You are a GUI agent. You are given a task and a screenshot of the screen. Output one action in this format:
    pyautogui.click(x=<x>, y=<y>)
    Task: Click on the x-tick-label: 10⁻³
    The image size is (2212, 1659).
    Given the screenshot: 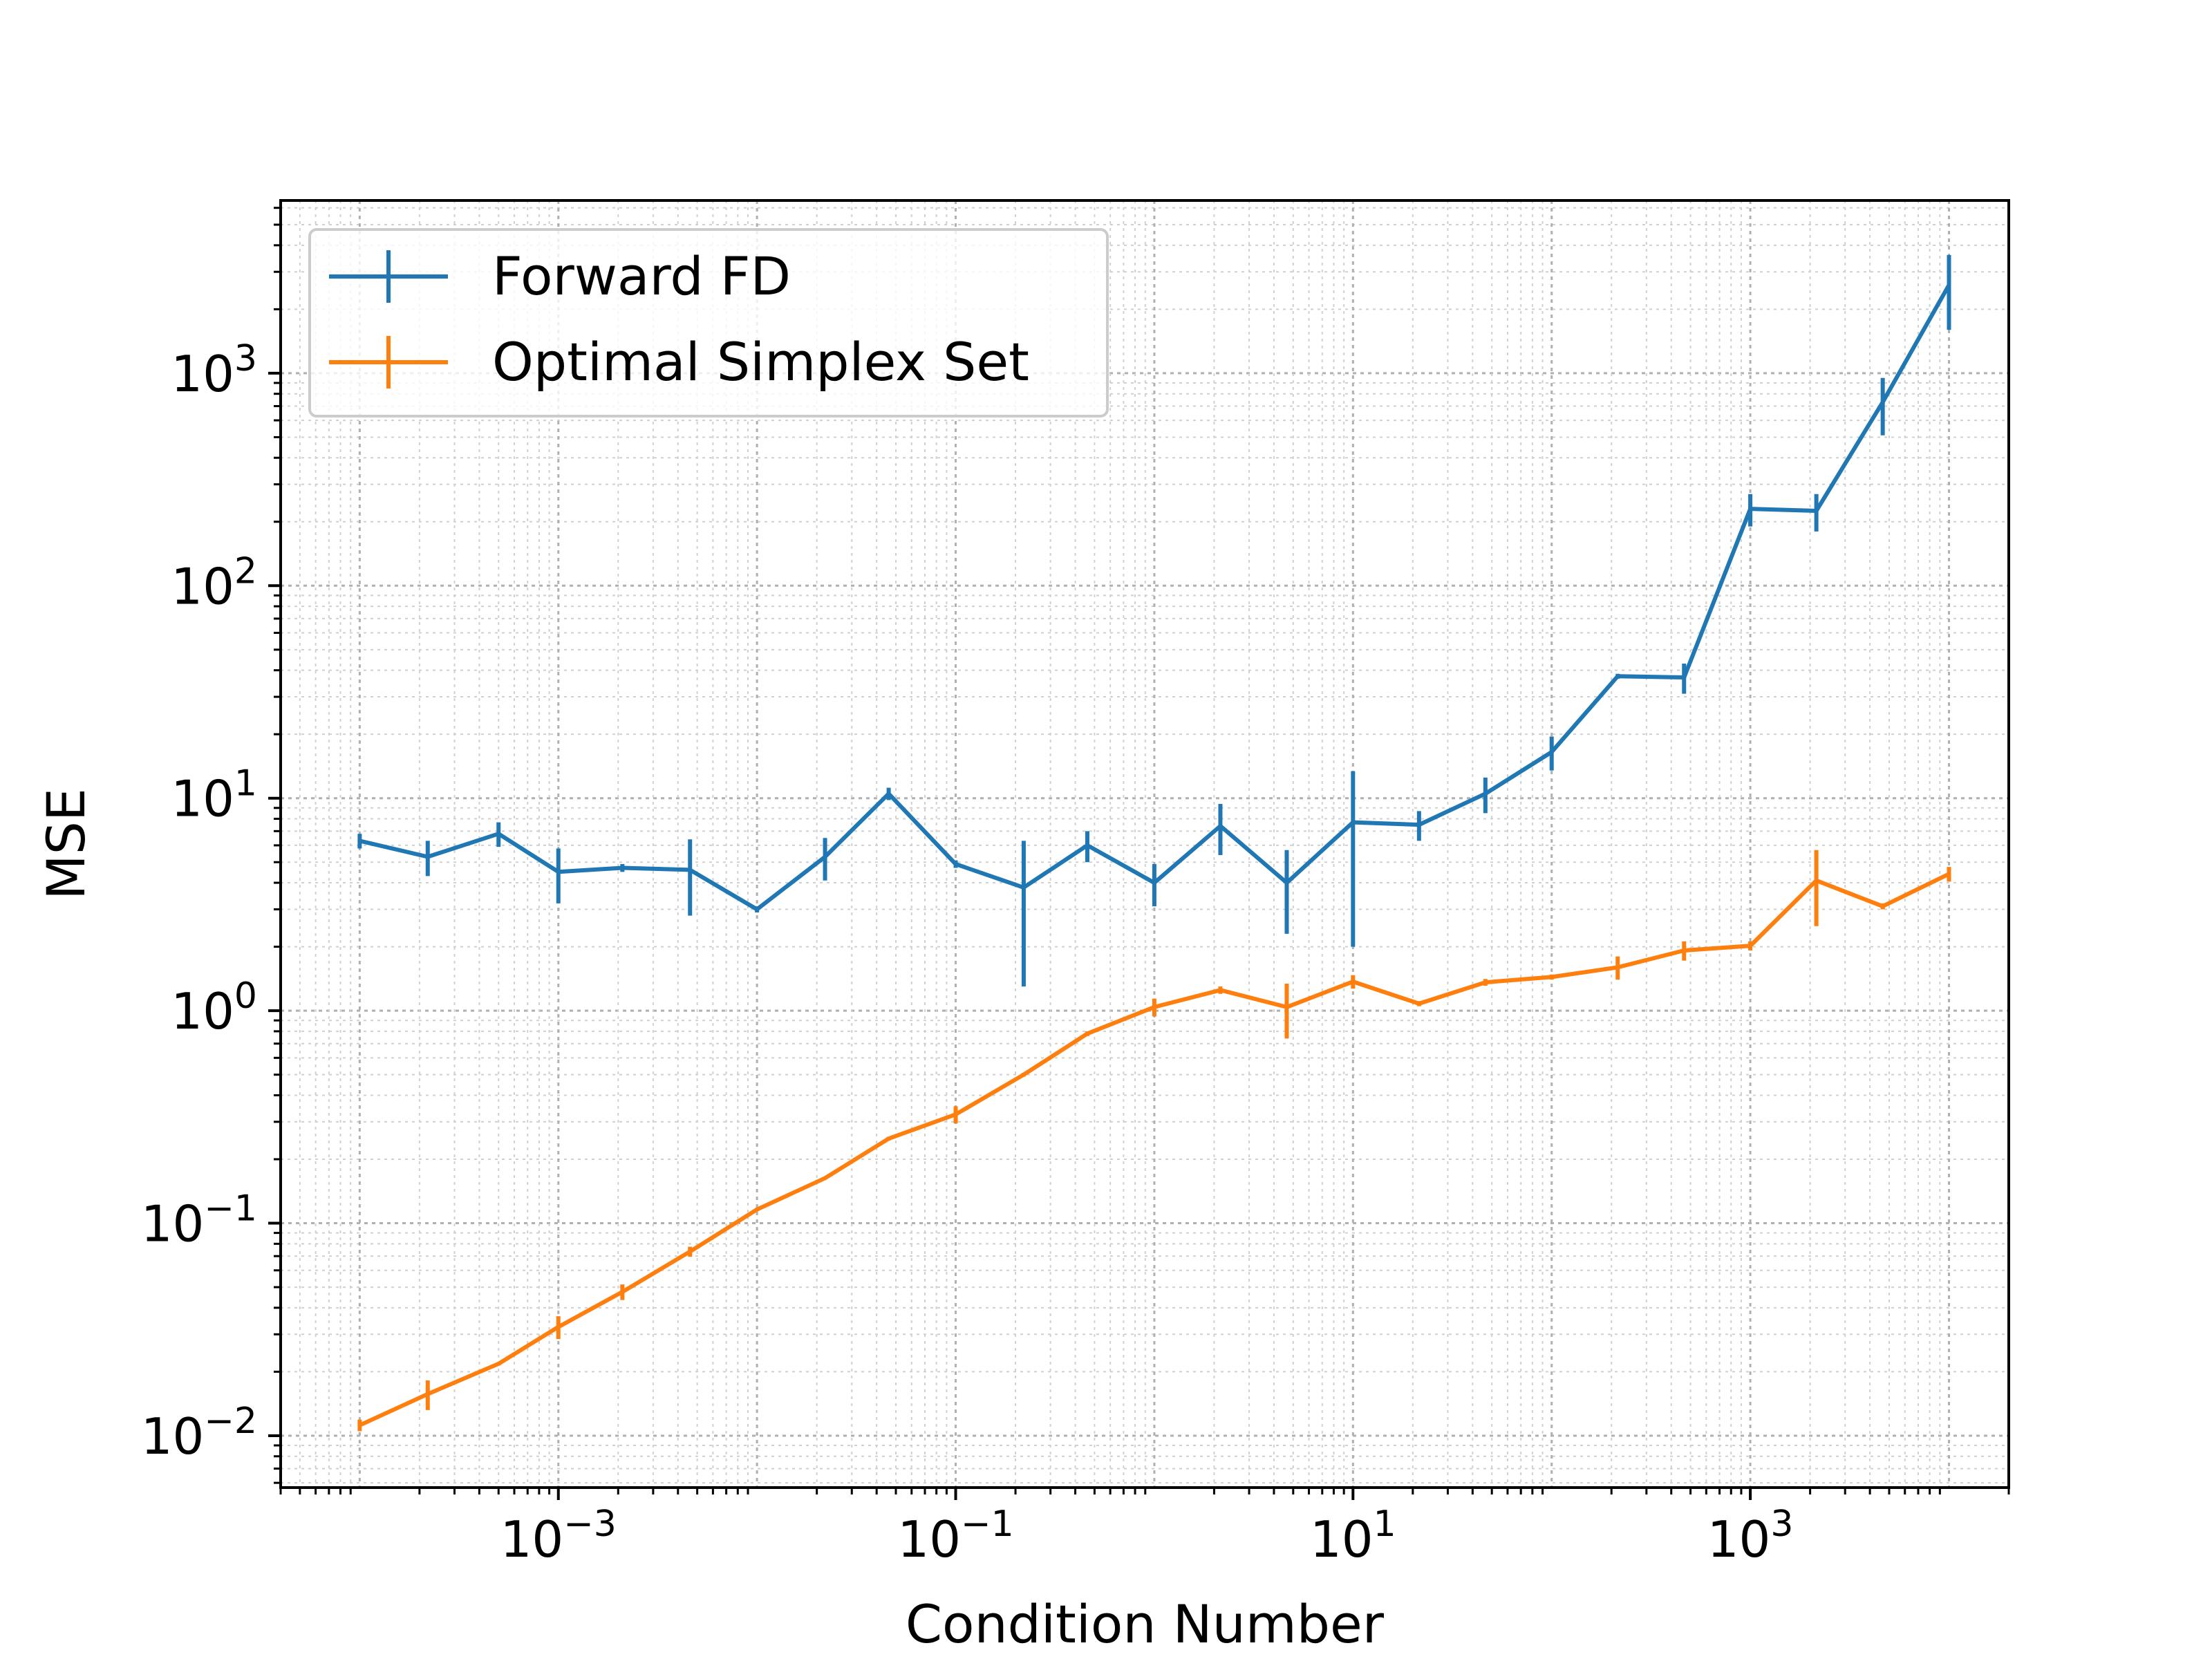 What is the action you would take?
    pyautogui.click(x=558, y=1535)
    